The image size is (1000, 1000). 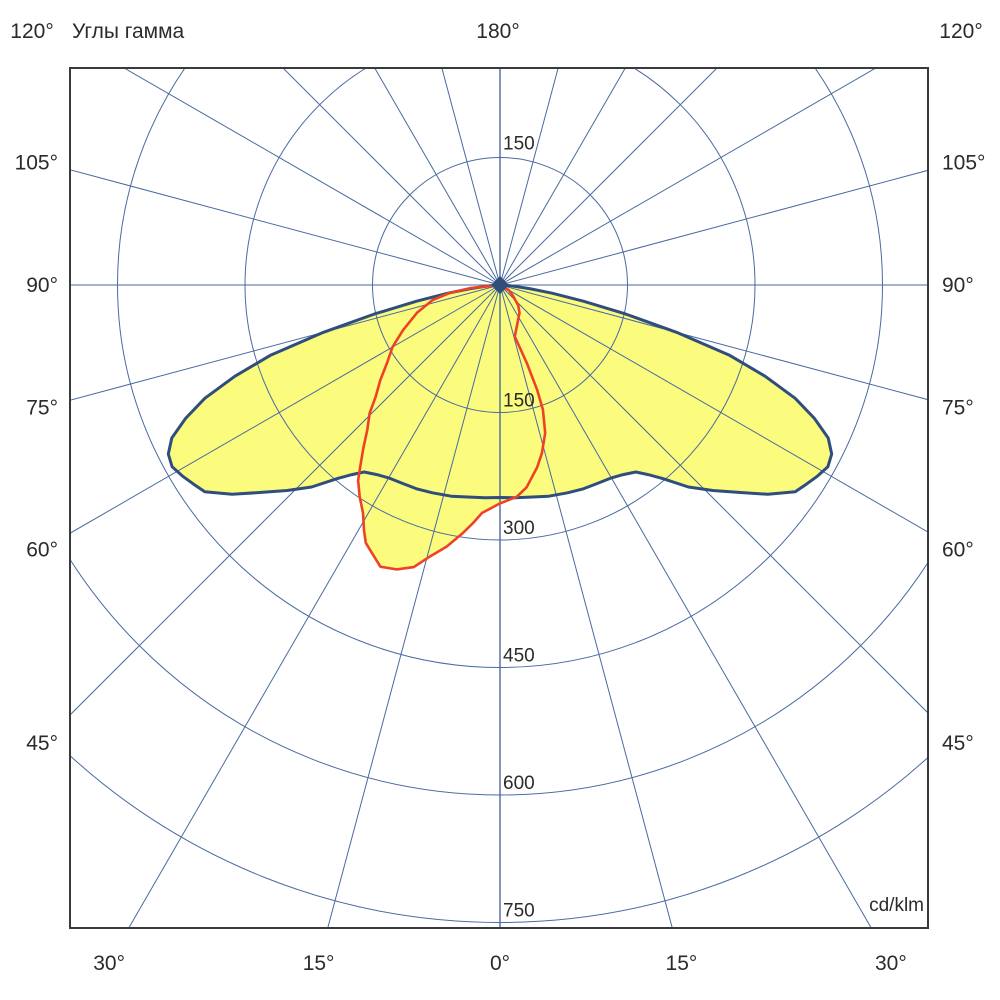 I want to click on gamma-label-left-45: 45°, so click(x=42, y=743).